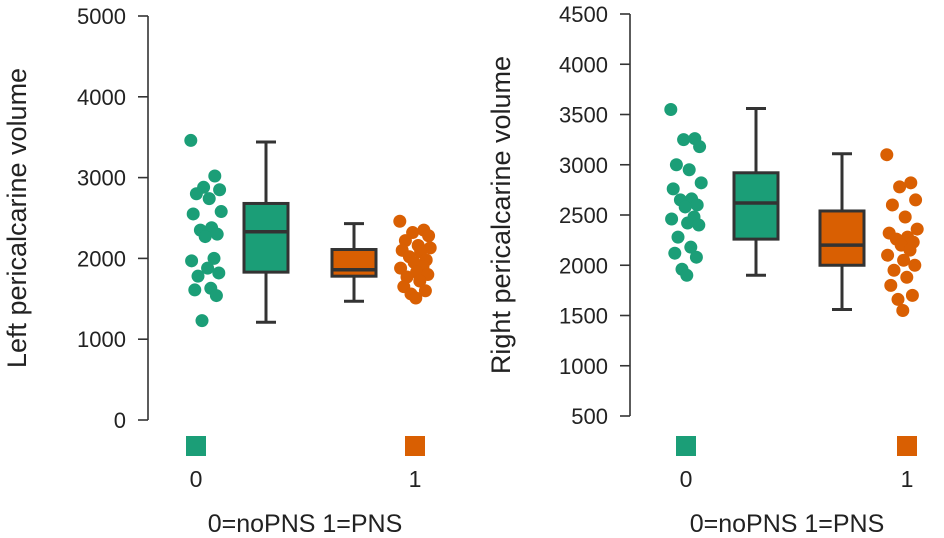 Image resolution: width=944 pixels, height=538 pixels. I want to click on left-y-axis-label: Left pericalcarine volume, so click(17, 218).